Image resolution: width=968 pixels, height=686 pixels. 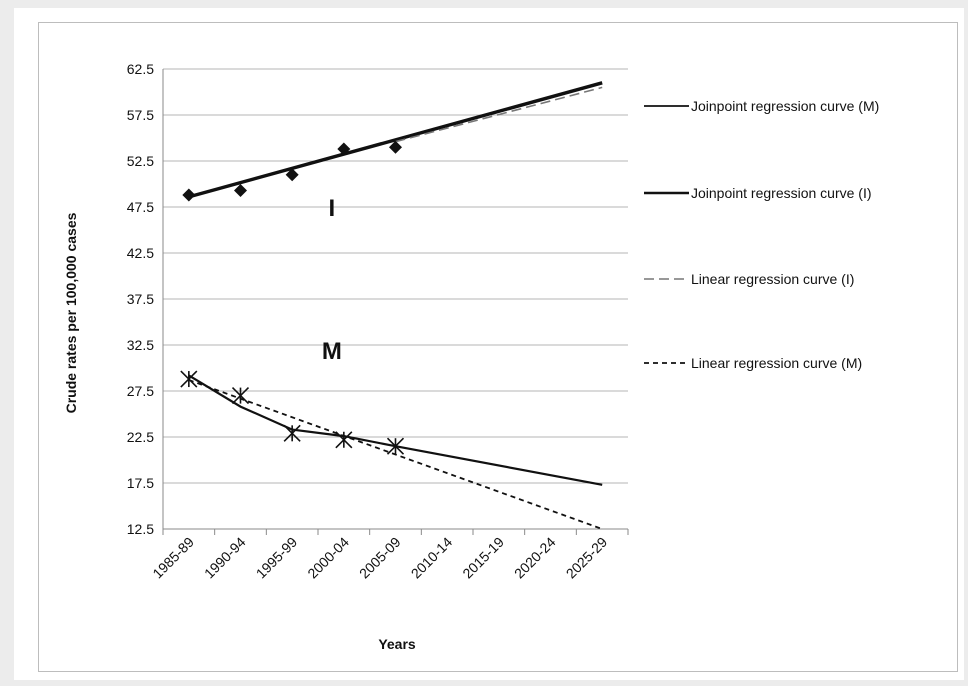 What do you see at coordinates (140, 529) in the screenshot?
I see `y-tick-label: 12.5` at bounding box center [140, 529].